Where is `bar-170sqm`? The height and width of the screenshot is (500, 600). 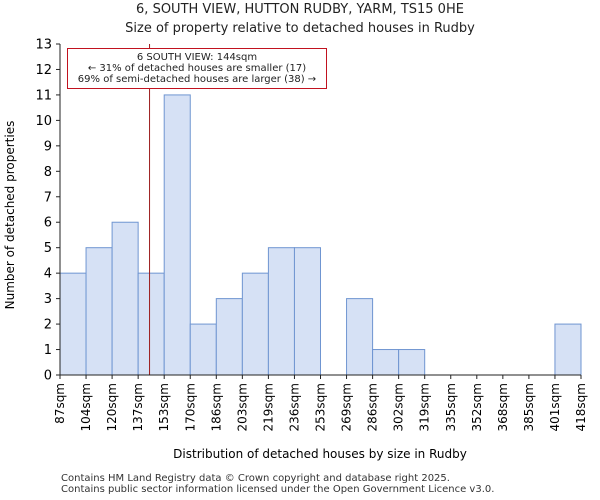 bar-170sqm is located at coordinates (203, 349).